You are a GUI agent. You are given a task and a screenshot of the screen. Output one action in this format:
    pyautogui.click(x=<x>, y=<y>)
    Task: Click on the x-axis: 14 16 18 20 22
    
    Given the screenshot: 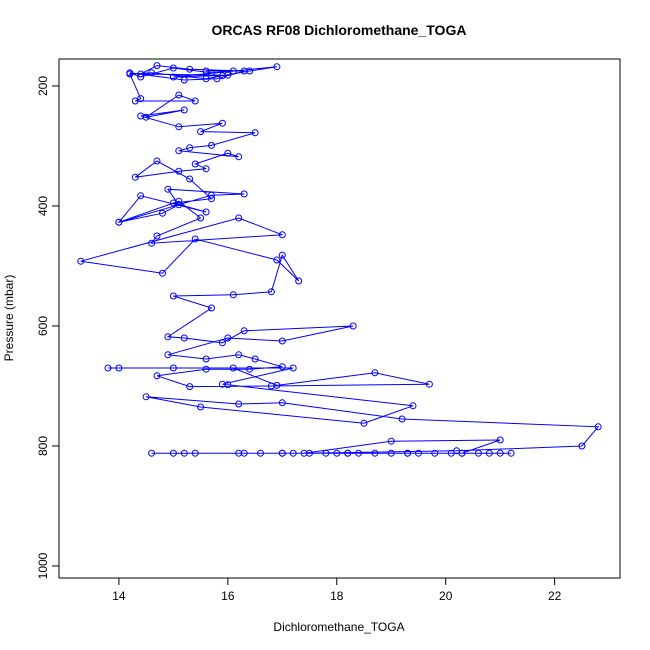 What is the action you would take?
    pyautogui.click(x=337, y=590)
    